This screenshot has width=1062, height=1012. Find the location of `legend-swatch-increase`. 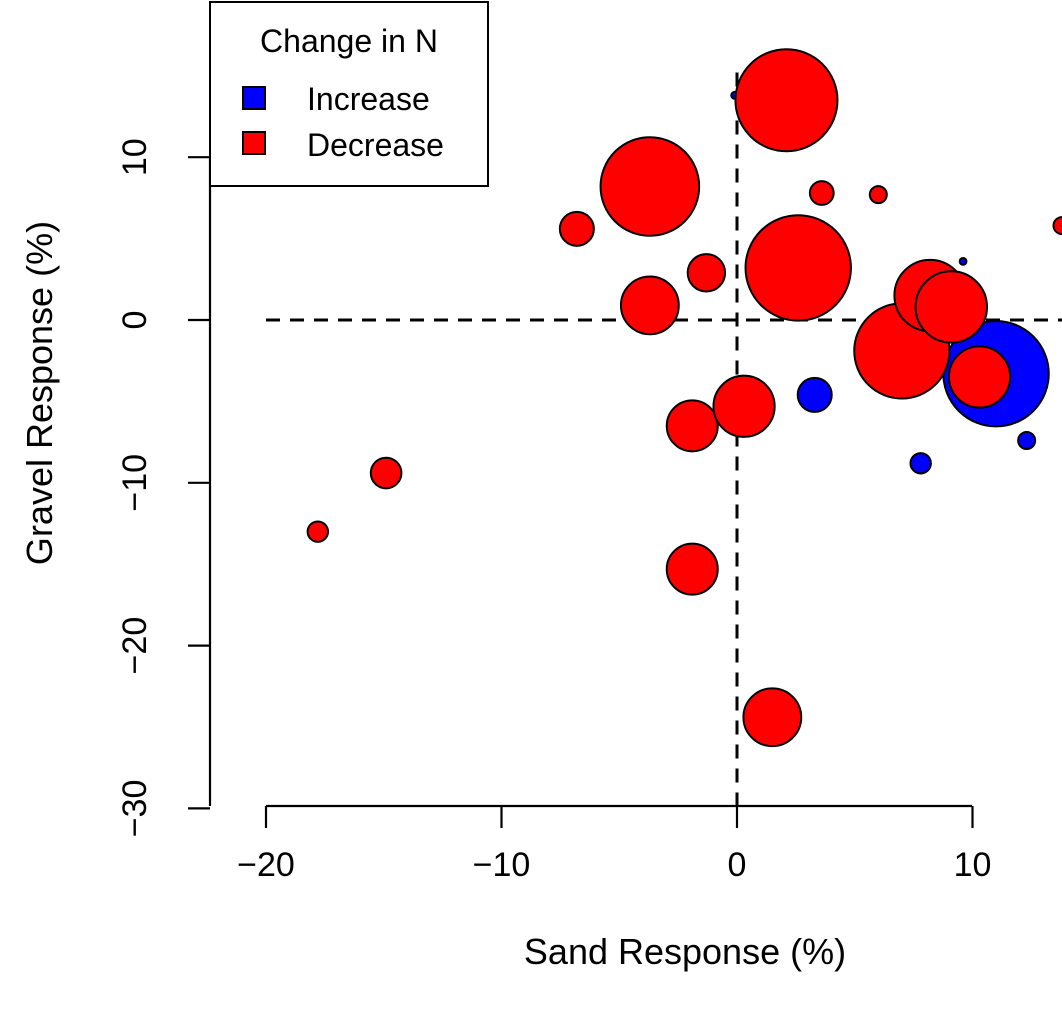

legend-swatch-increase is located at coordinates (254, 98).